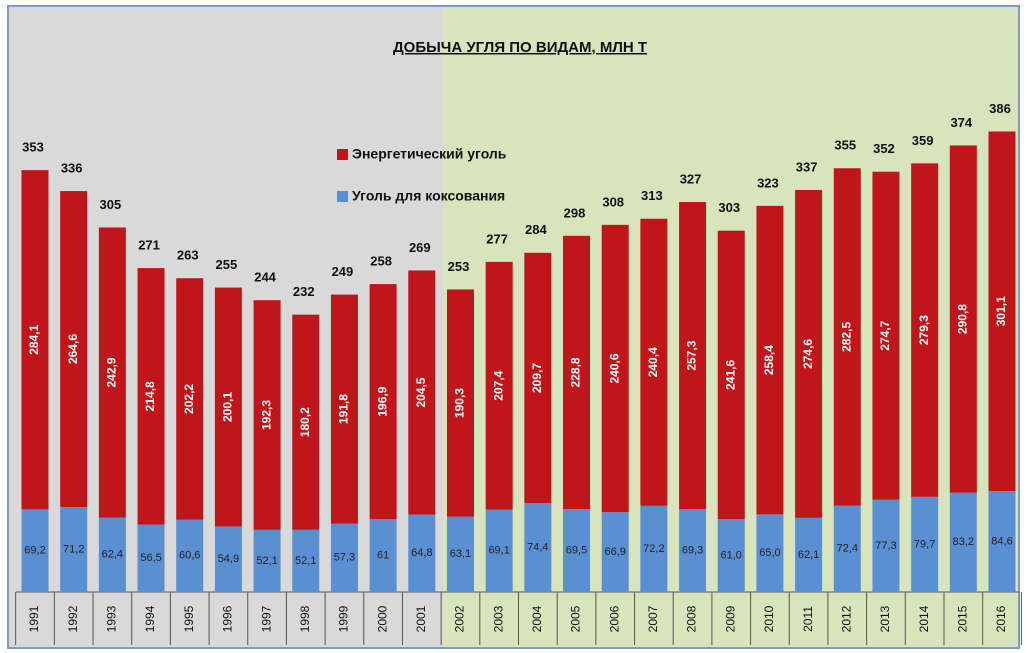 Image resolution: width=1027 pixels, height=653 pixels. Describe the element at coordinates (460, 403) in the screenshot. I see `value-label: 190,3` at that location.